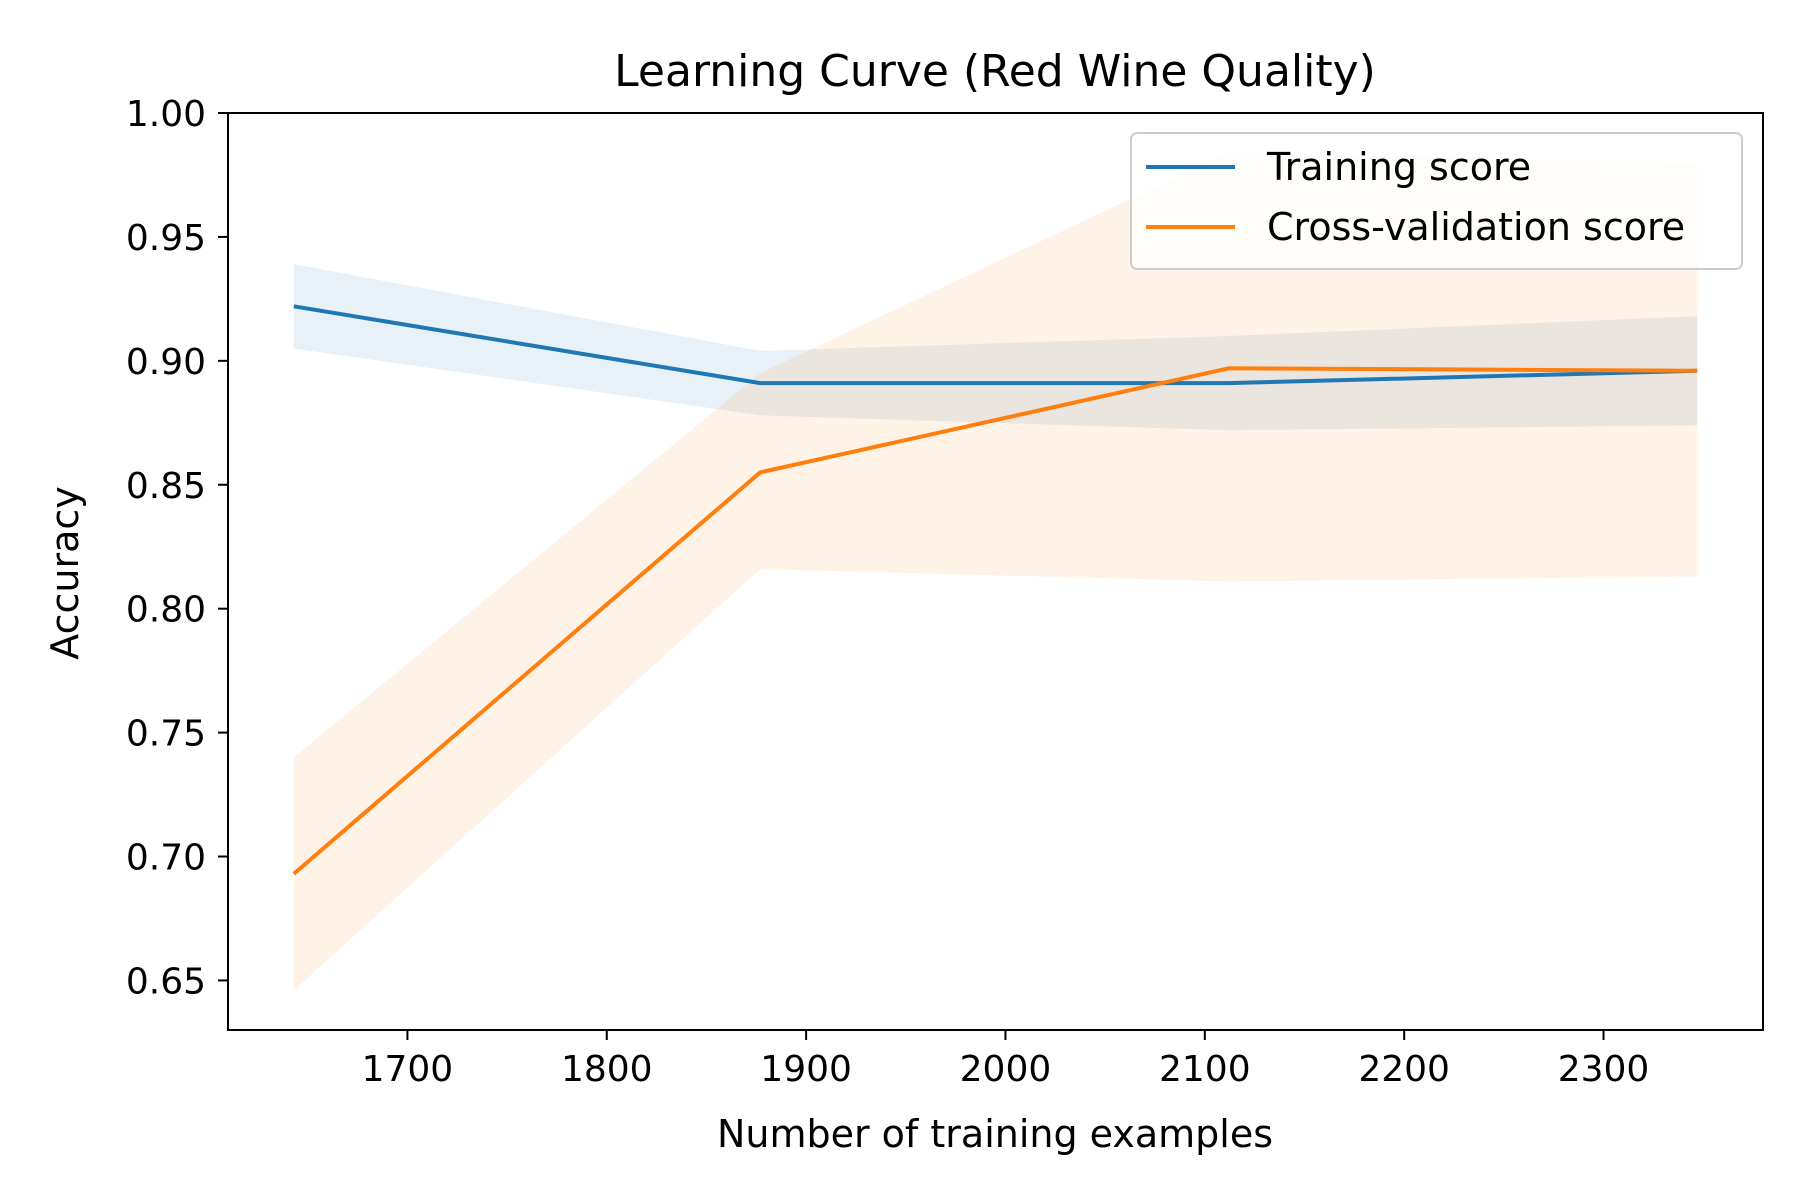 The image size is (1800, 1200). I want to click on y-axis-label: Accuracy, so click(65, 573).